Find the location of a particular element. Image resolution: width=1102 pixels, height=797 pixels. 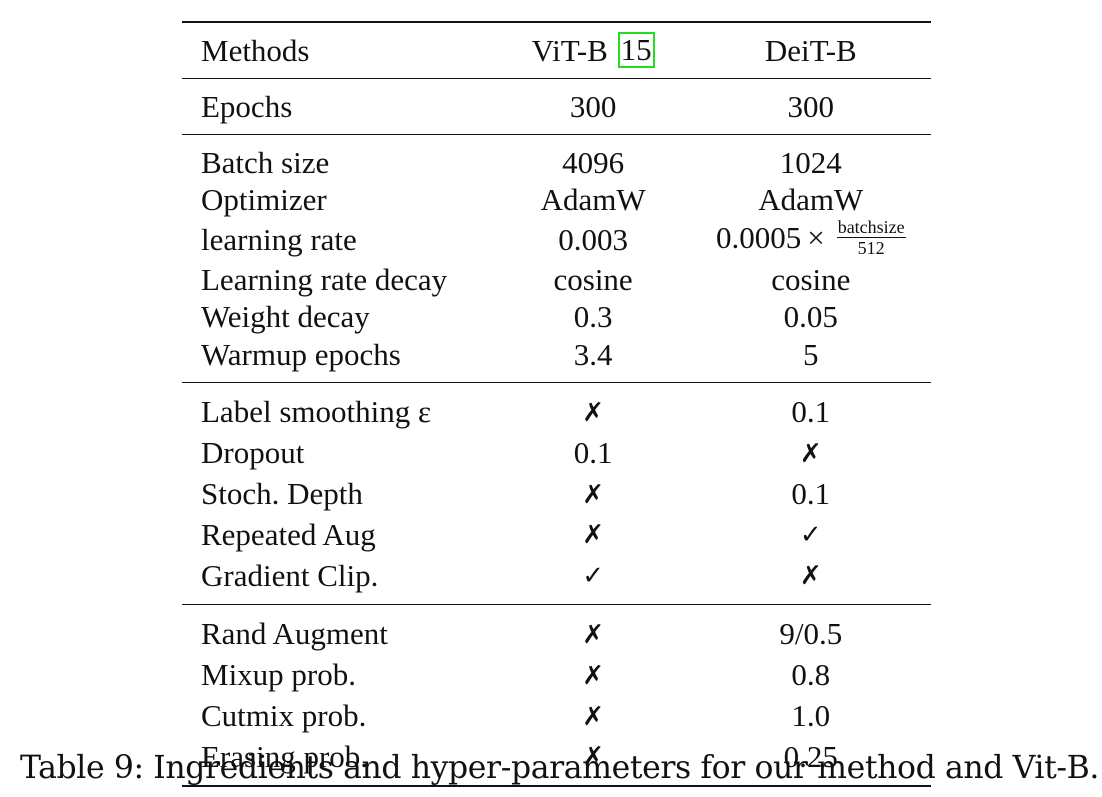

table-header-row: Methods ViT-B 15 DeiT-B is located at coordinates (556, 50).